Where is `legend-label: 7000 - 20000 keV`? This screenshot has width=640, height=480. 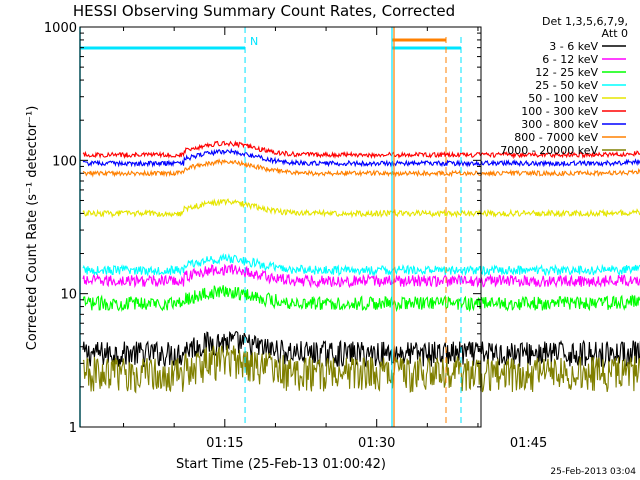
legend-label: 7000 - 20000 keV is located at coordinates (549, 150).